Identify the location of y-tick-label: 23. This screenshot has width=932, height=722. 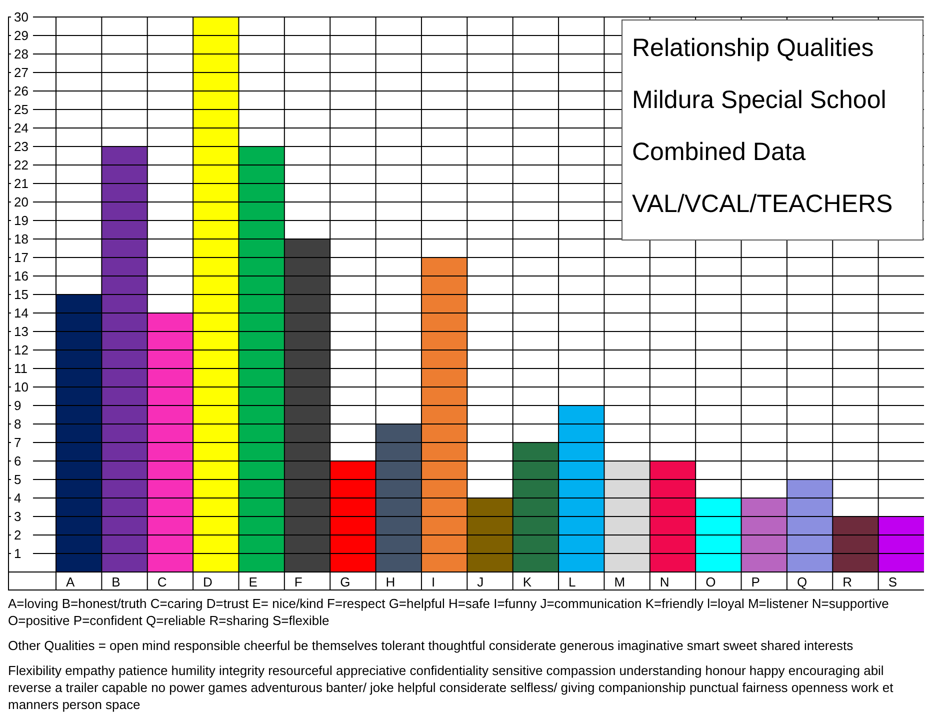
(21, 146).